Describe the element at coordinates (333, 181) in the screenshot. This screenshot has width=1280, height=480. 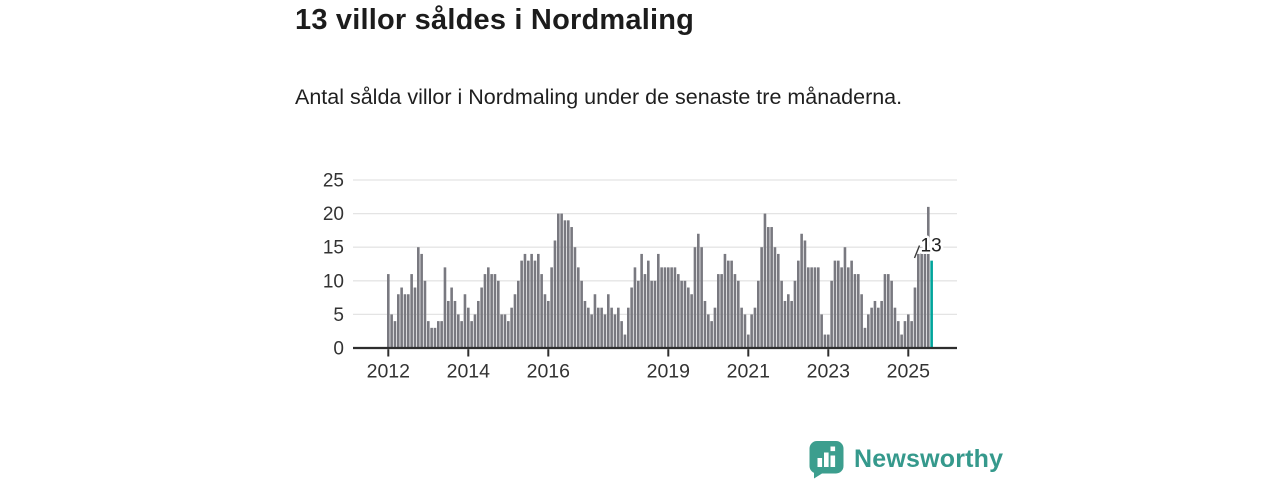
I see `y-tick-label: 25` at that location.